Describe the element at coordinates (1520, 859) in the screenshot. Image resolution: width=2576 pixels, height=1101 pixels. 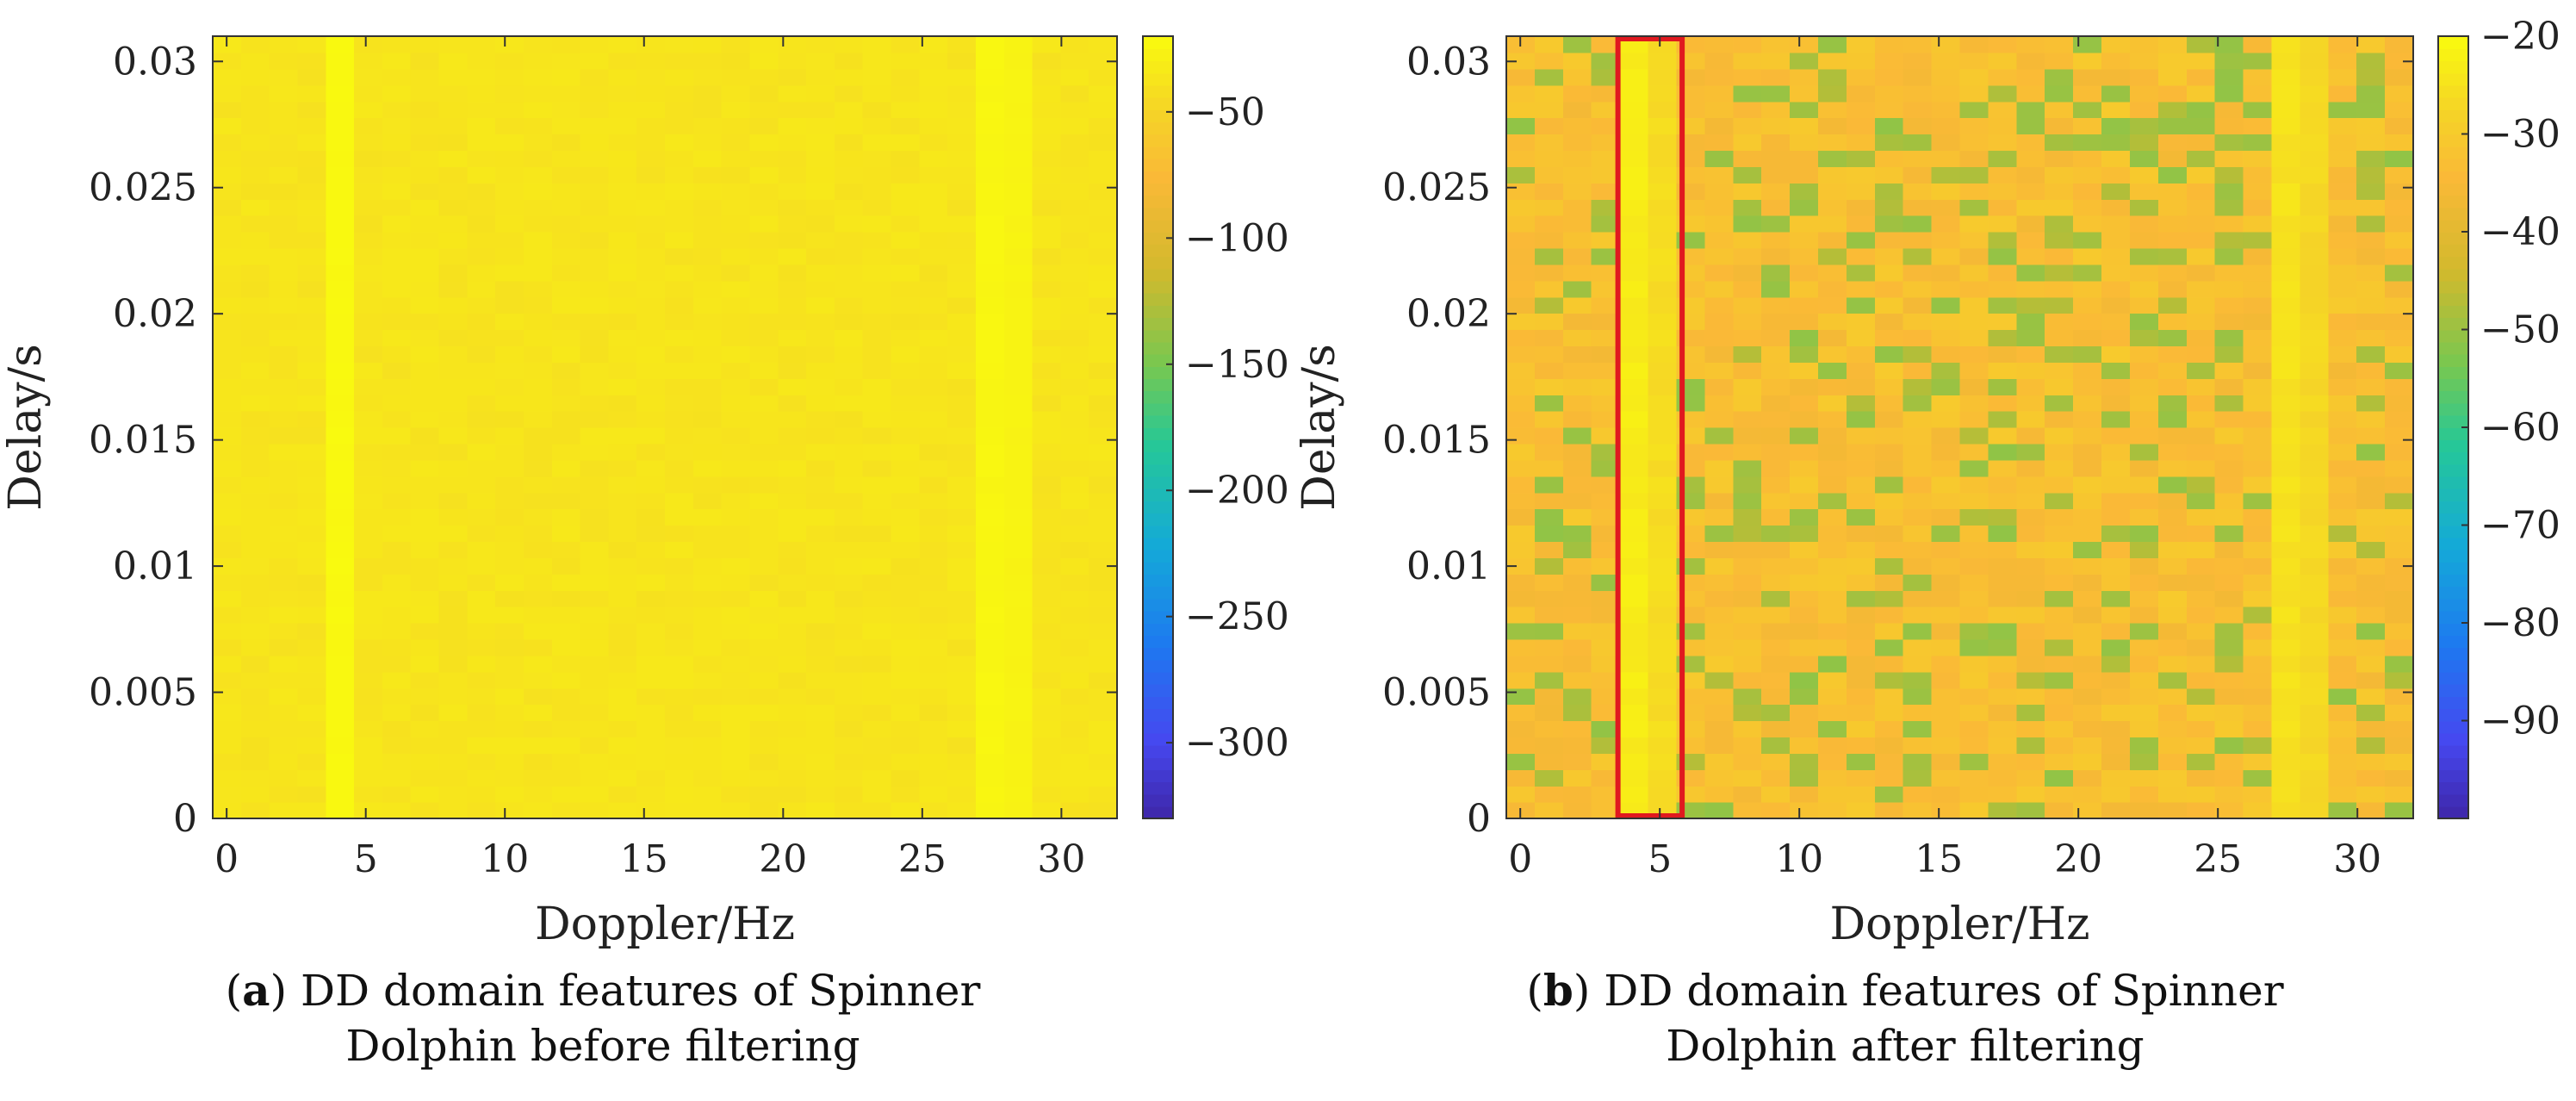
I see `x-tick-label: 0` at that location.